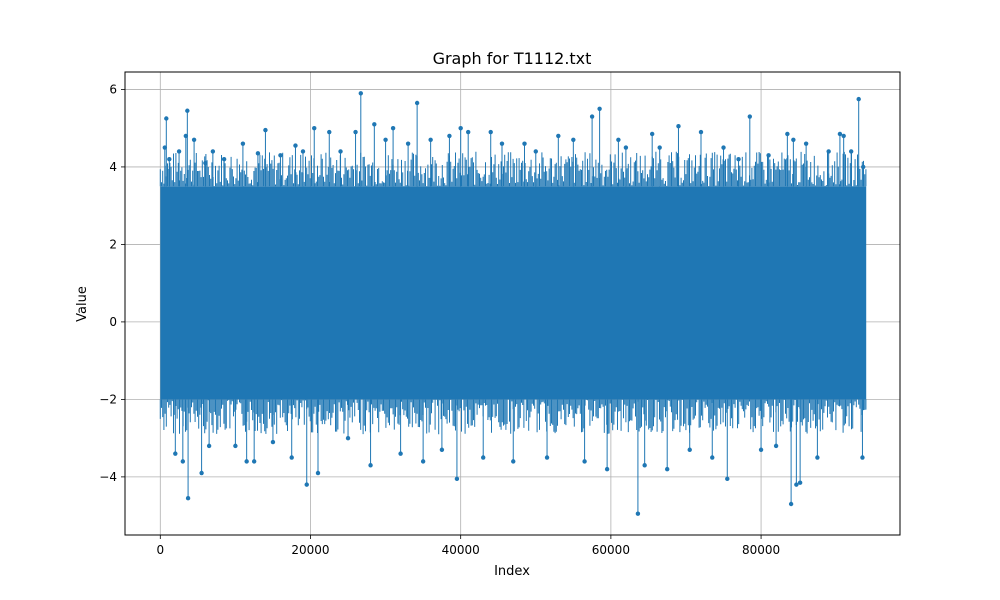 This screenshot has height=600, width=1000. I want to click on x-axis: 0 20000 40000 60000 80000, so click(468, 546).